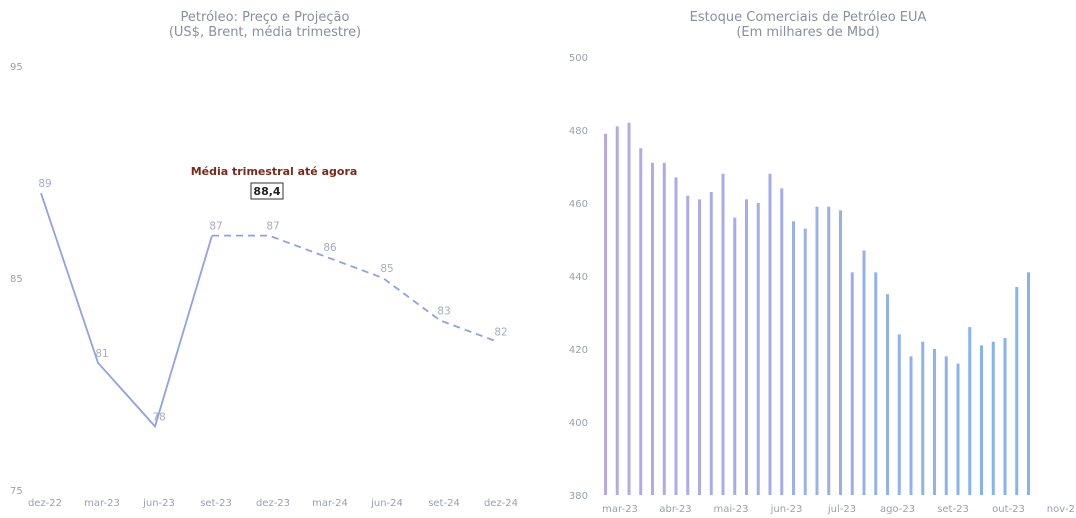  What do you see at coordinates (578, 277) in the screenshot?
I see `y-tick-label: 440` at bounding box center [578, 277].